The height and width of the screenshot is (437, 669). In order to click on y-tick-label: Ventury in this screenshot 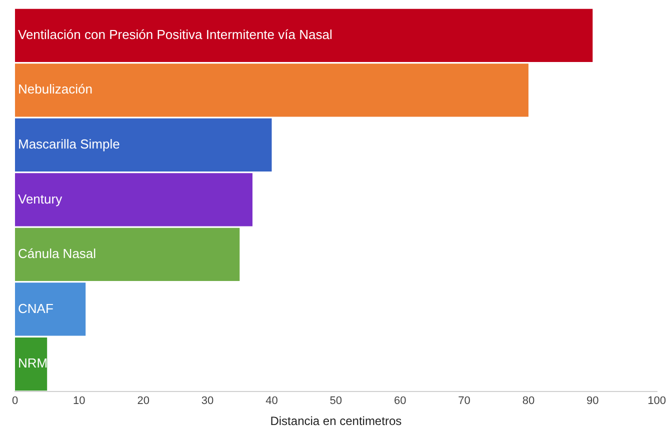, I will do `click(40, 198)`.